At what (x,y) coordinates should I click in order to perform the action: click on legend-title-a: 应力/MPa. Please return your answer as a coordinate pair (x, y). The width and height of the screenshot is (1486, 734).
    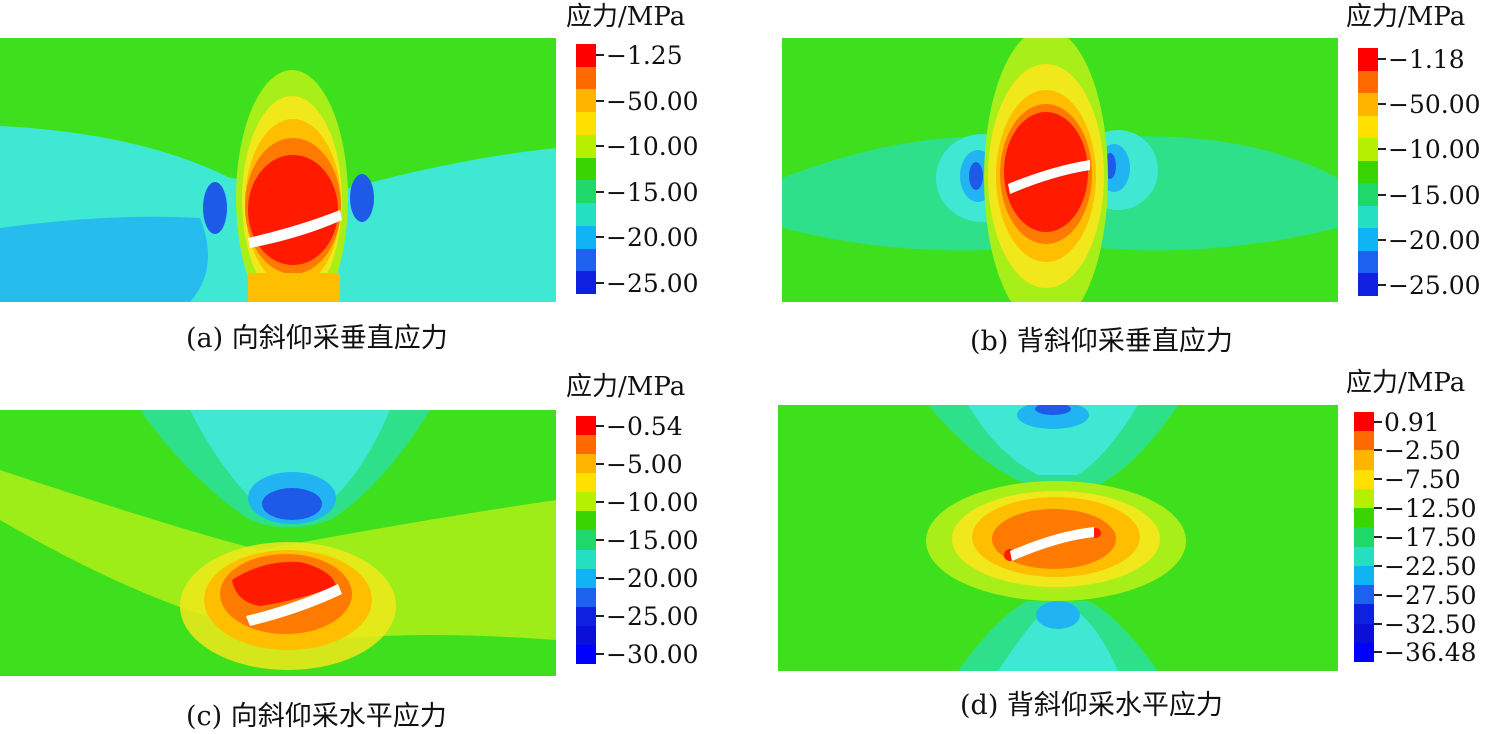
    Looking at the image, I should click on (626, 17).